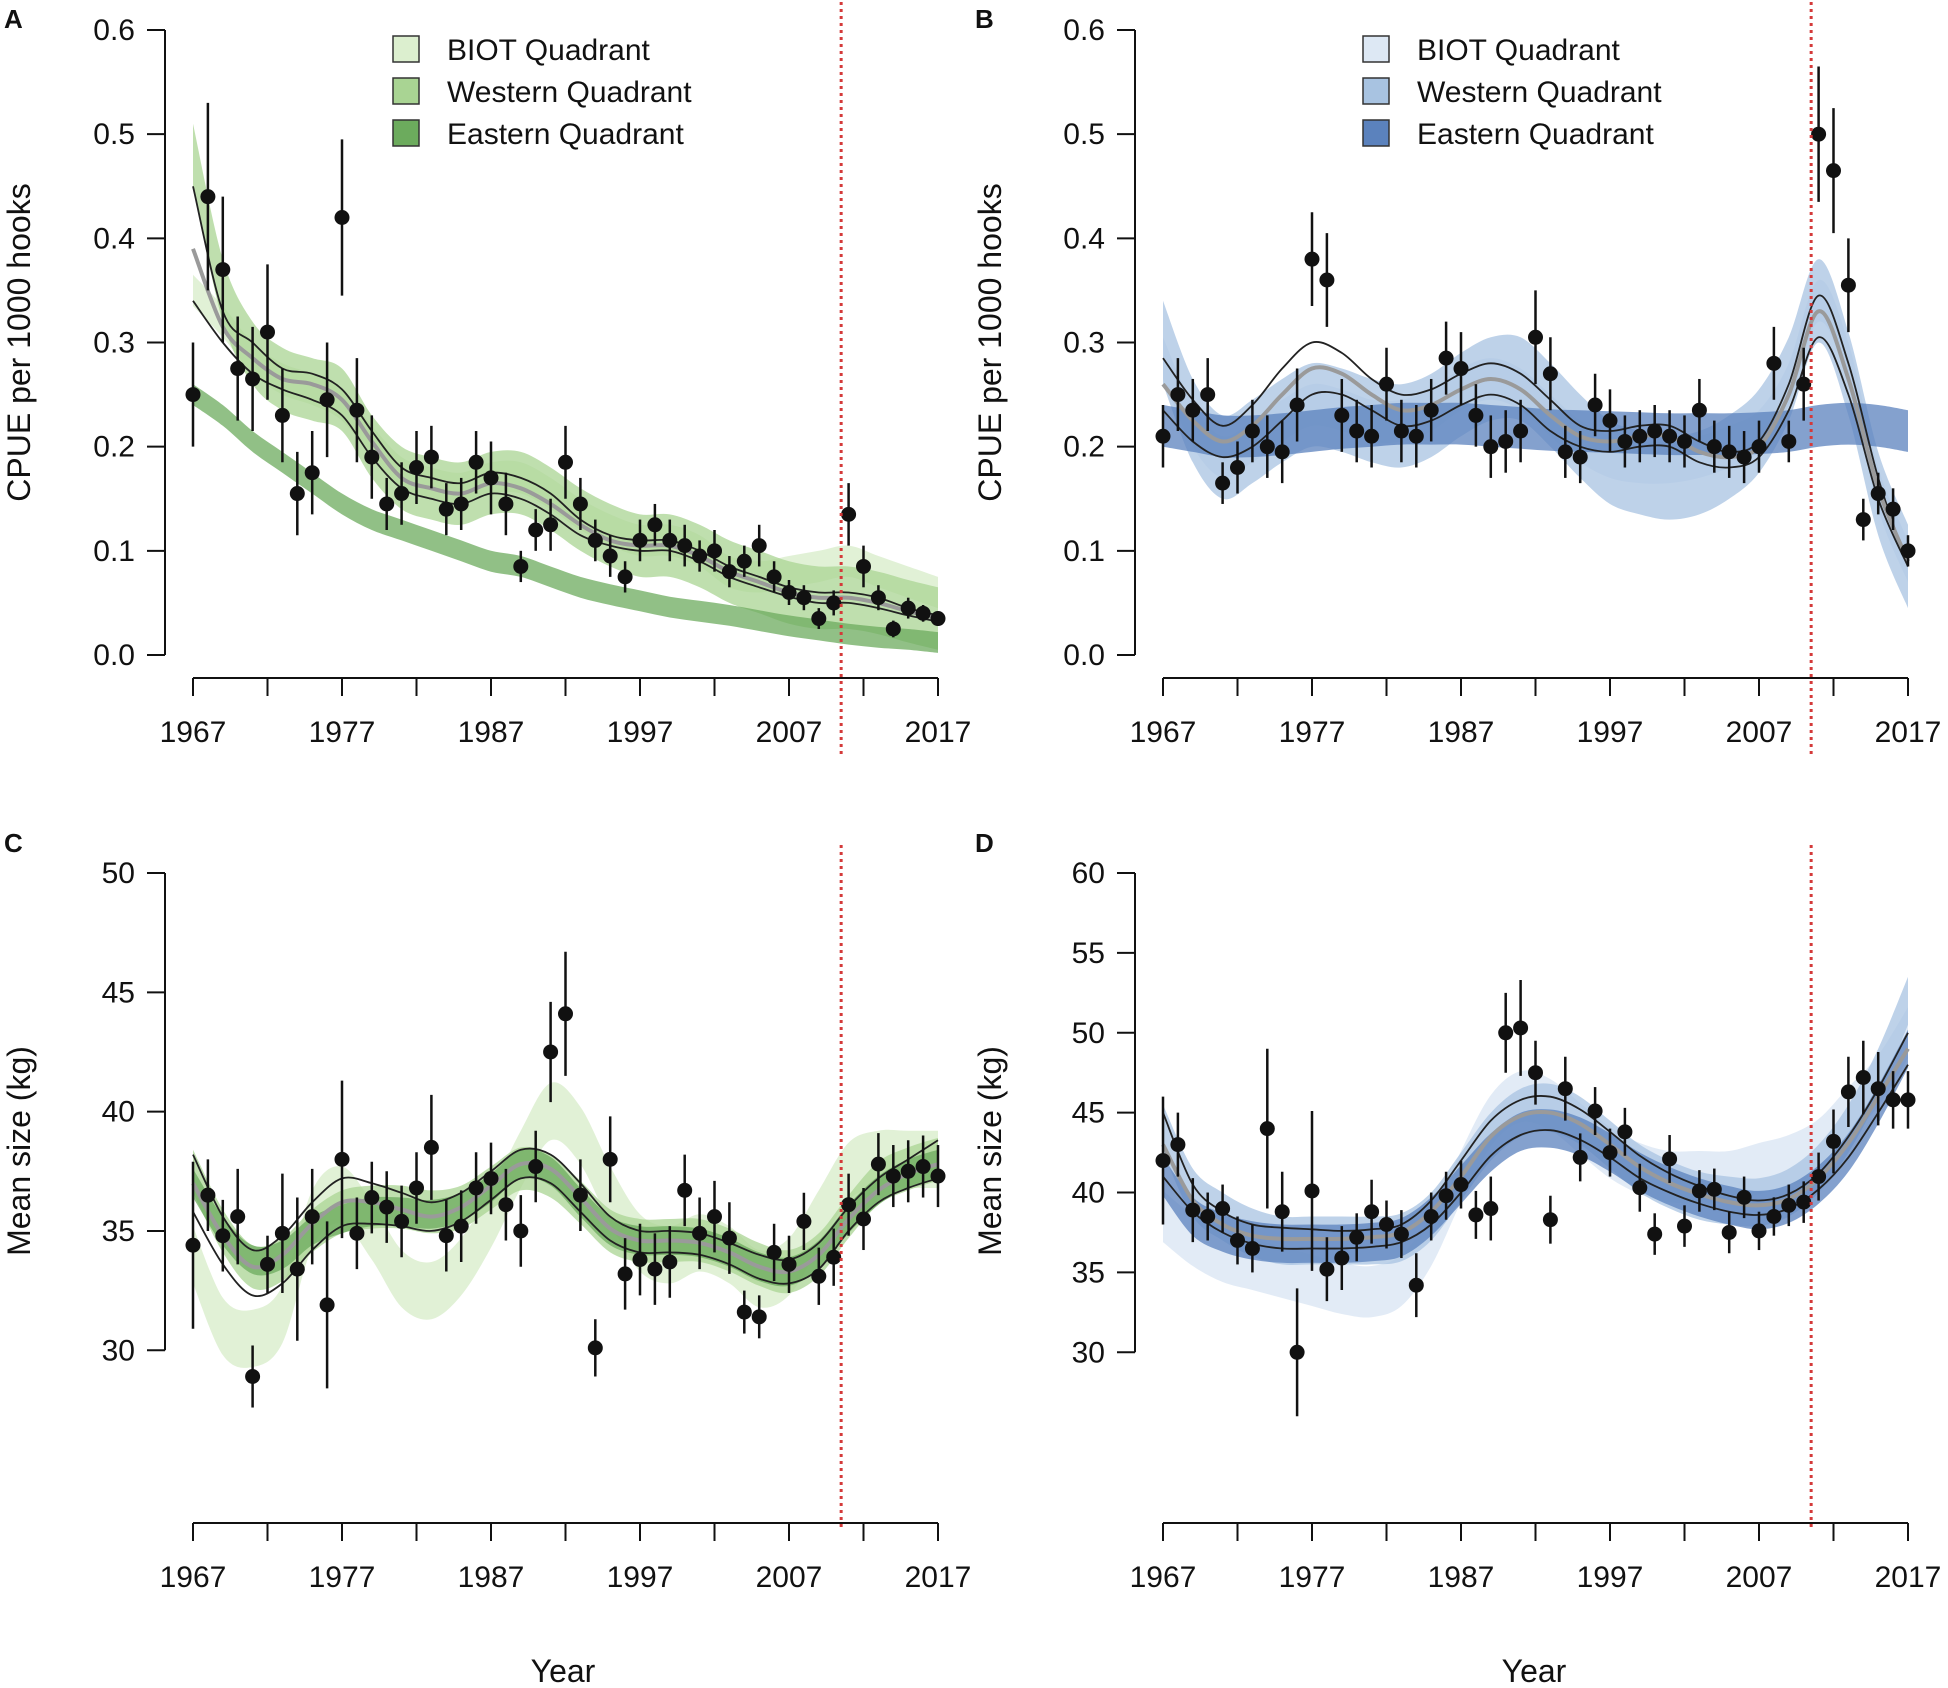 This screenshot has width=1948, height=1688. I want to click on panel-letter-d: D, so click(984, 843).